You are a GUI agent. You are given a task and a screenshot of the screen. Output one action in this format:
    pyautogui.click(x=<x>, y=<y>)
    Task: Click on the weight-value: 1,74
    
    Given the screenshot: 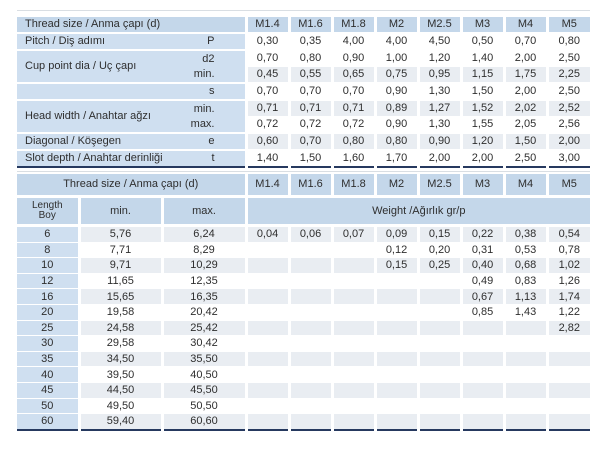 What is the action you would take?
    pyautogui.click(x=568, y=296)
    